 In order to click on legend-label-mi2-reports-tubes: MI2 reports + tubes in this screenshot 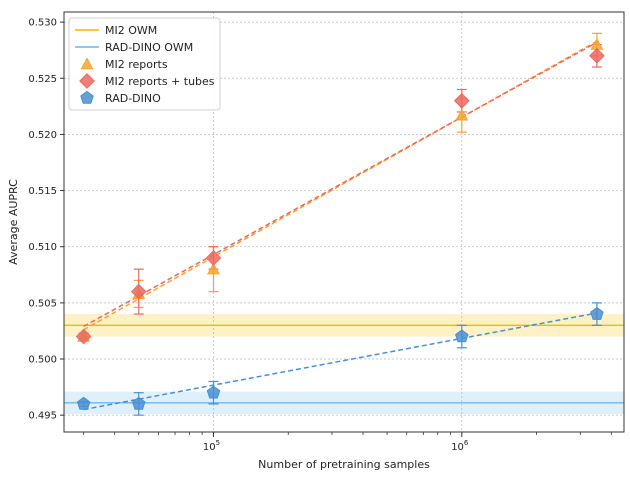, I will do `click(160, 81)`.